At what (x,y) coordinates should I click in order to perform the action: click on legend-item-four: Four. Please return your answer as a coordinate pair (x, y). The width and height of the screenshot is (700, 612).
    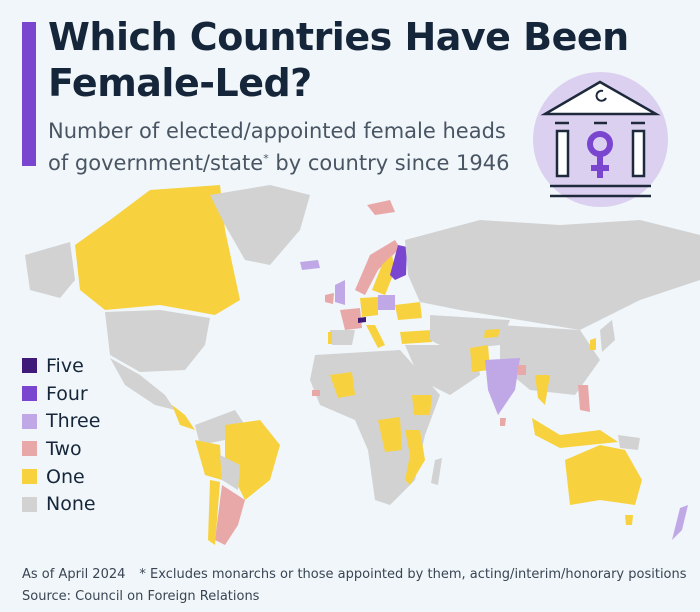
    Looking at the image, I should click on (61, 394).